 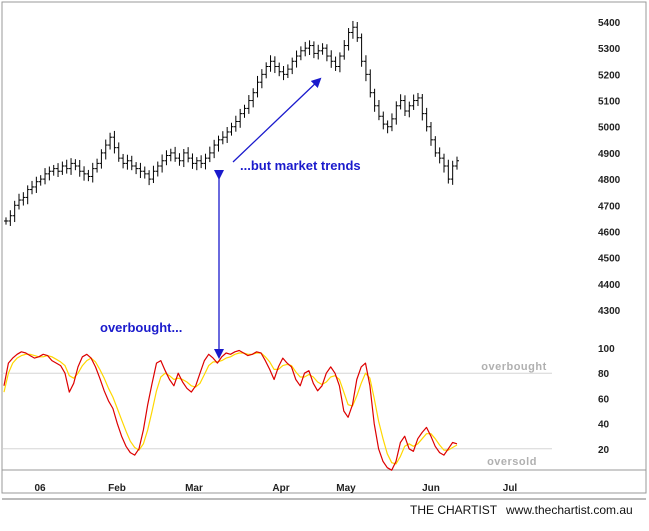 I want to click on oscillator-tick-label: 20, so click(x=604, y=450).